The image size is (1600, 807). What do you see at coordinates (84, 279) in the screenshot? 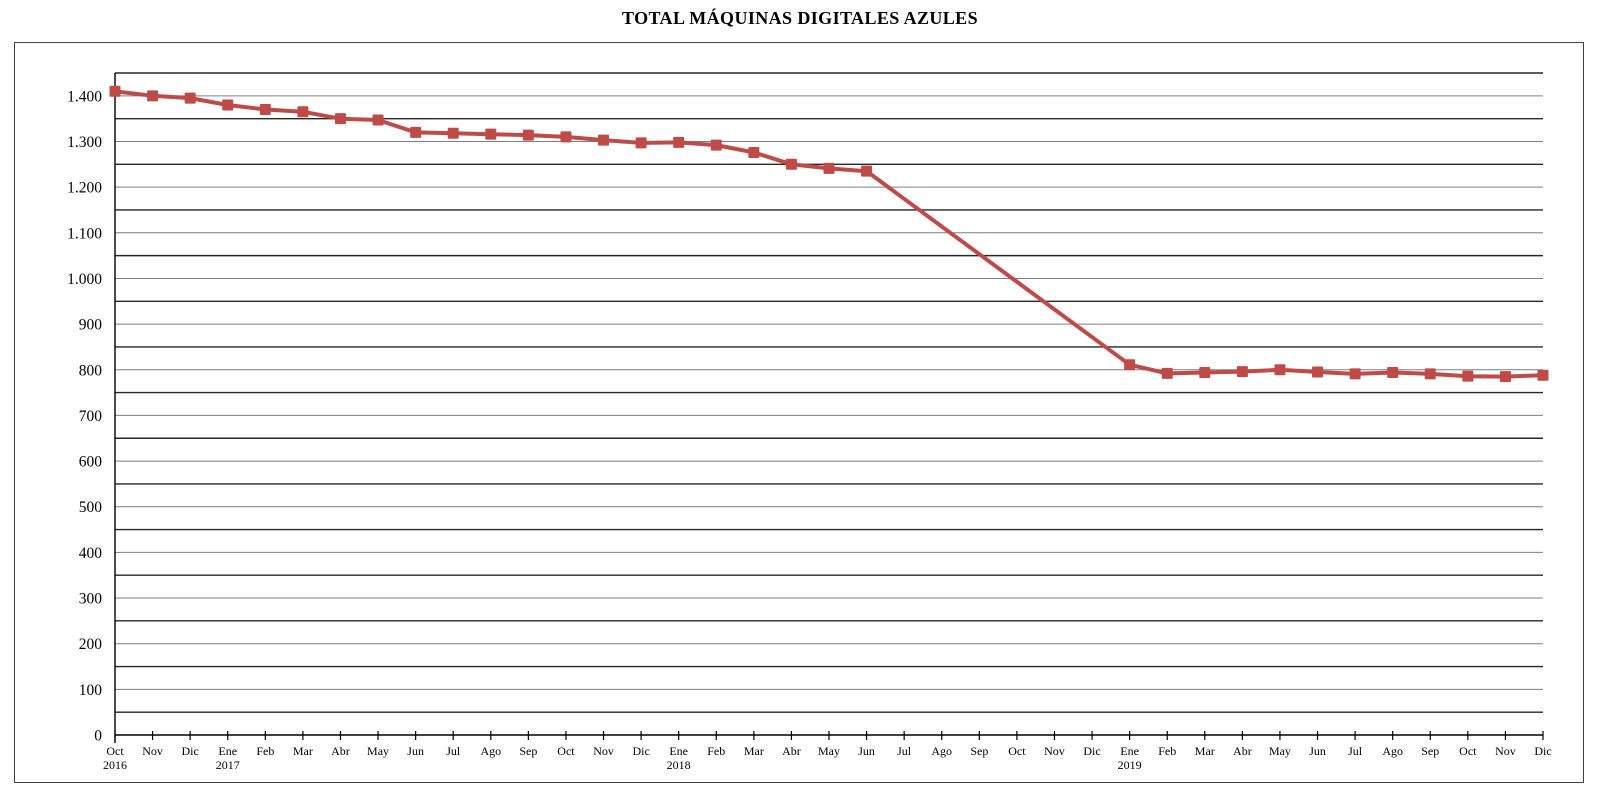
I see `y-axis-label: 1.000` at bounding box center [84, 279].